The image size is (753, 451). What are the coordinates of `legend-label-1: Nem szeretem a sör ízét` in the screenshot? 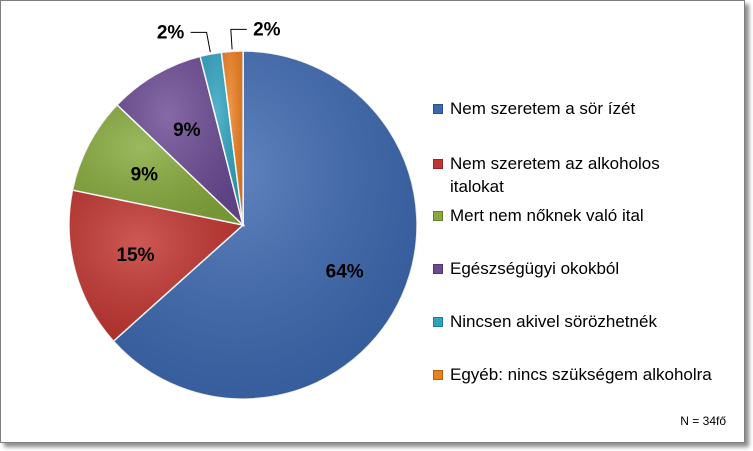 It's located at (543, 108).